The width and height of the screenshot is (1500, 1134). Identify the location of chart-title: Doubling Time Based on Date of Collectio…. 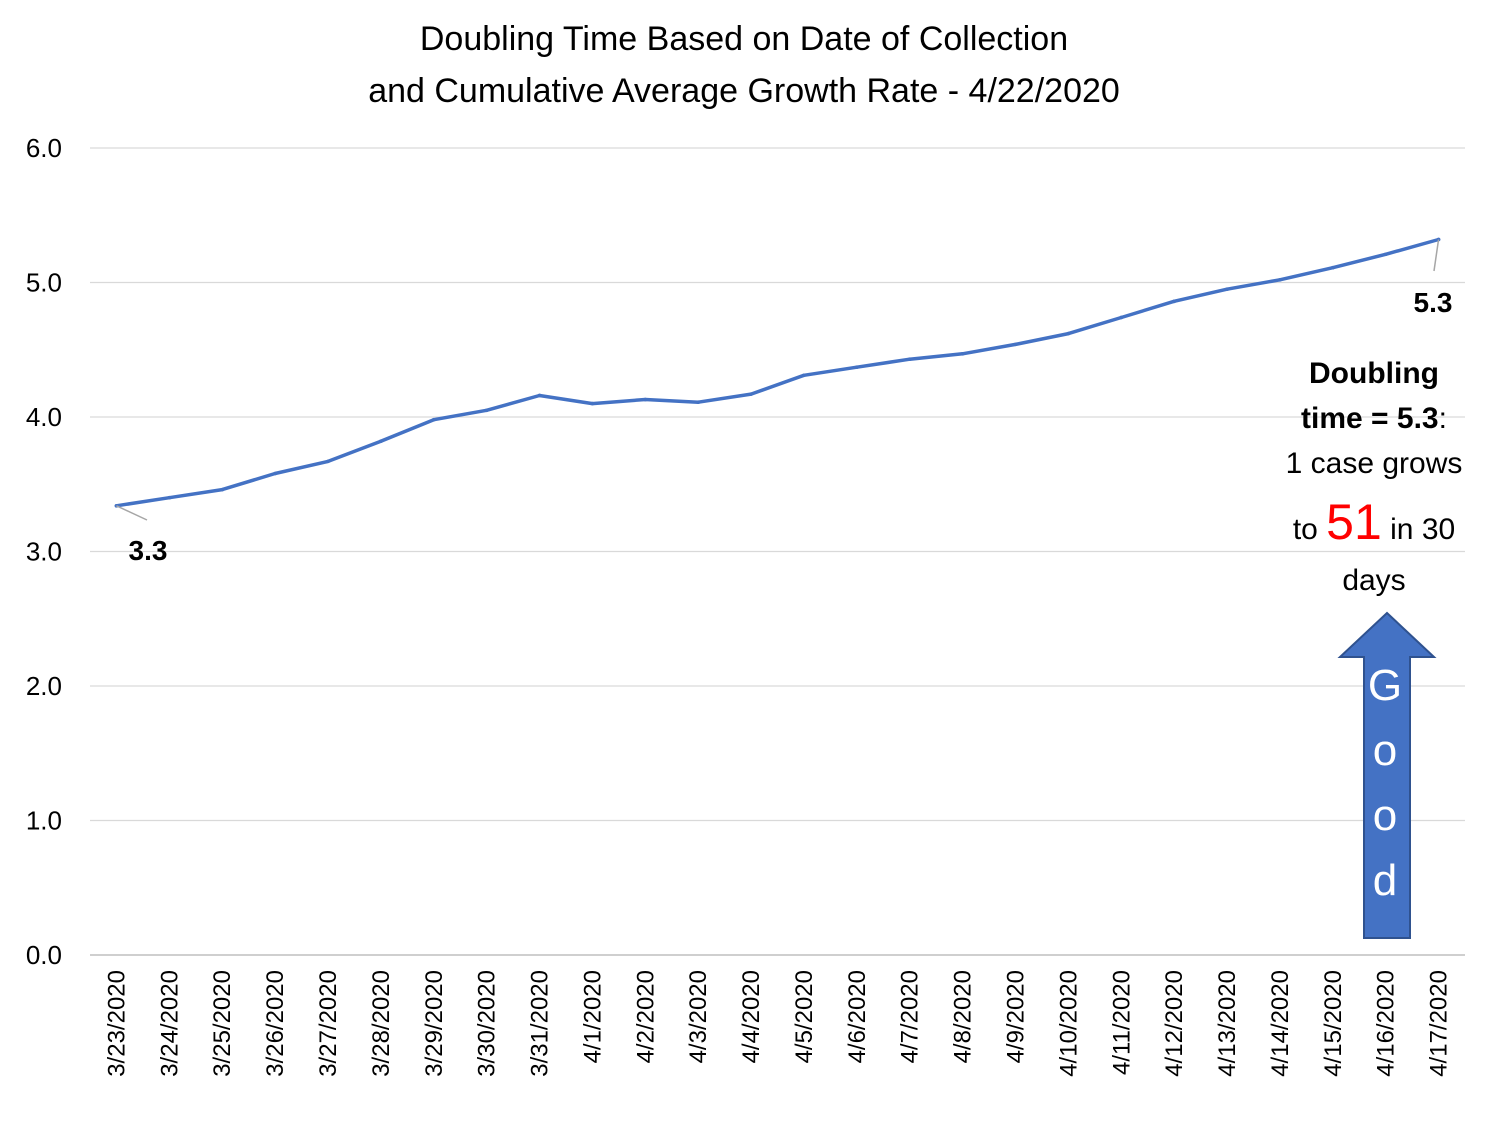
(744, 65).